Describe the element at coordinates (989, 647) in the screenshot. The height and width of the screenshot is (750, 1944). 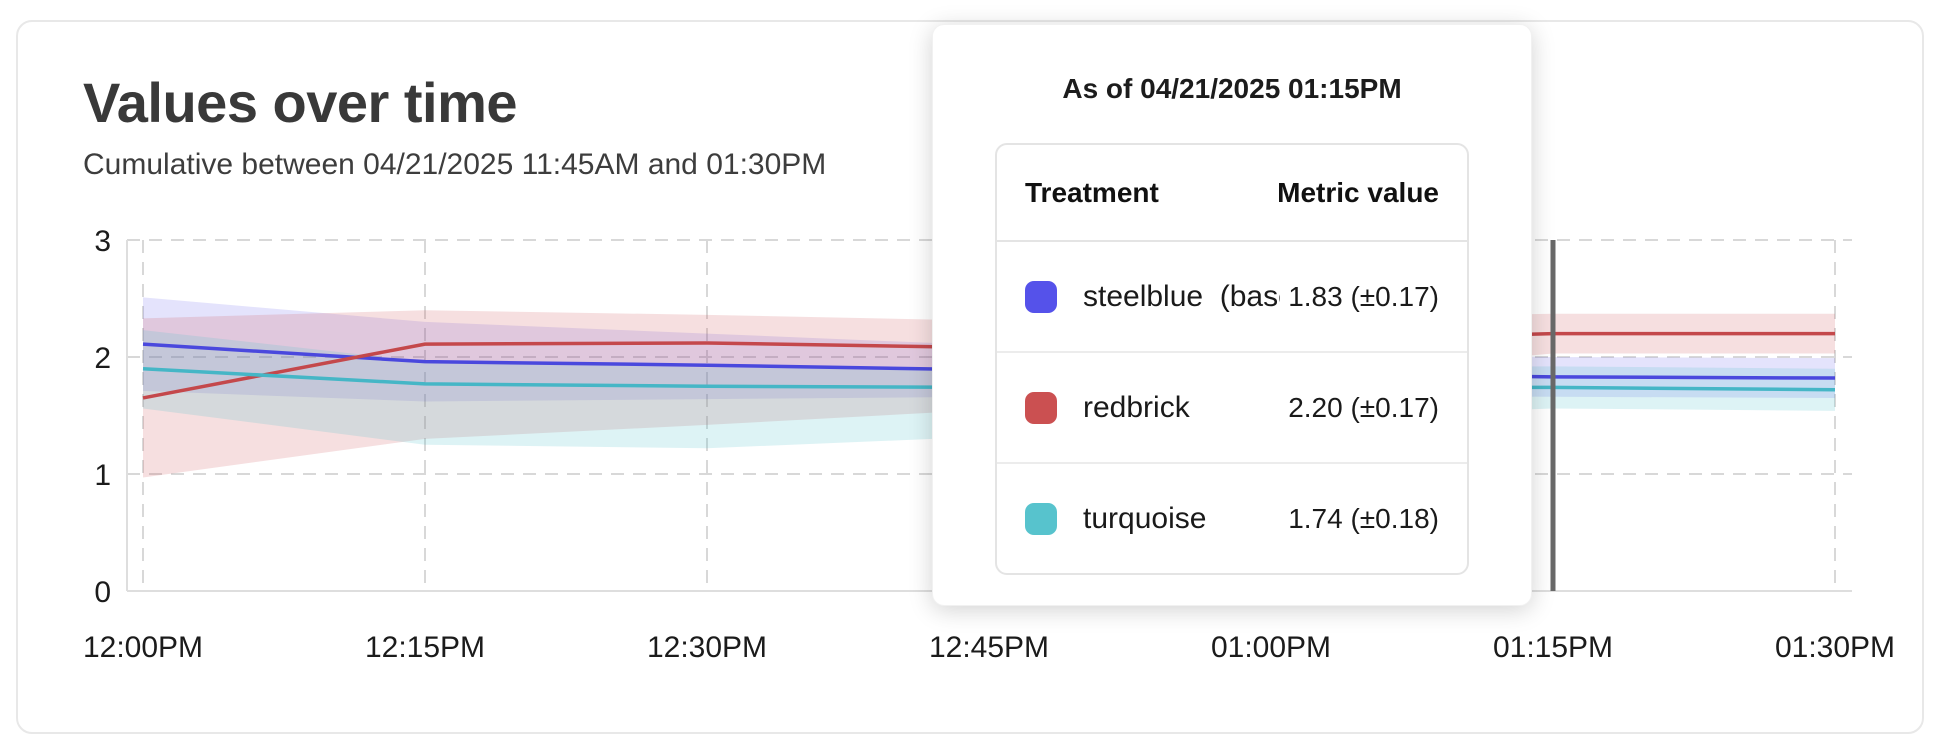
I see `x-axis-tick-label: 12:45PM` at that location.